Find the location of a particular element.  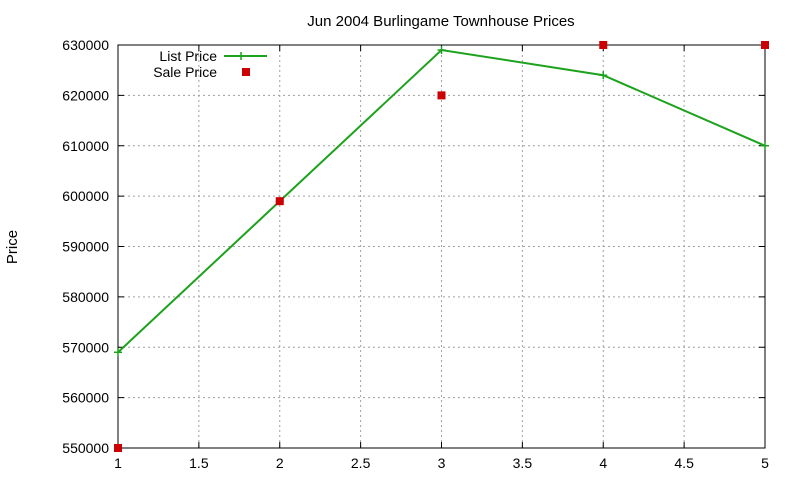

x-tick-label: 3.5 is located at coordinates (523, 463).